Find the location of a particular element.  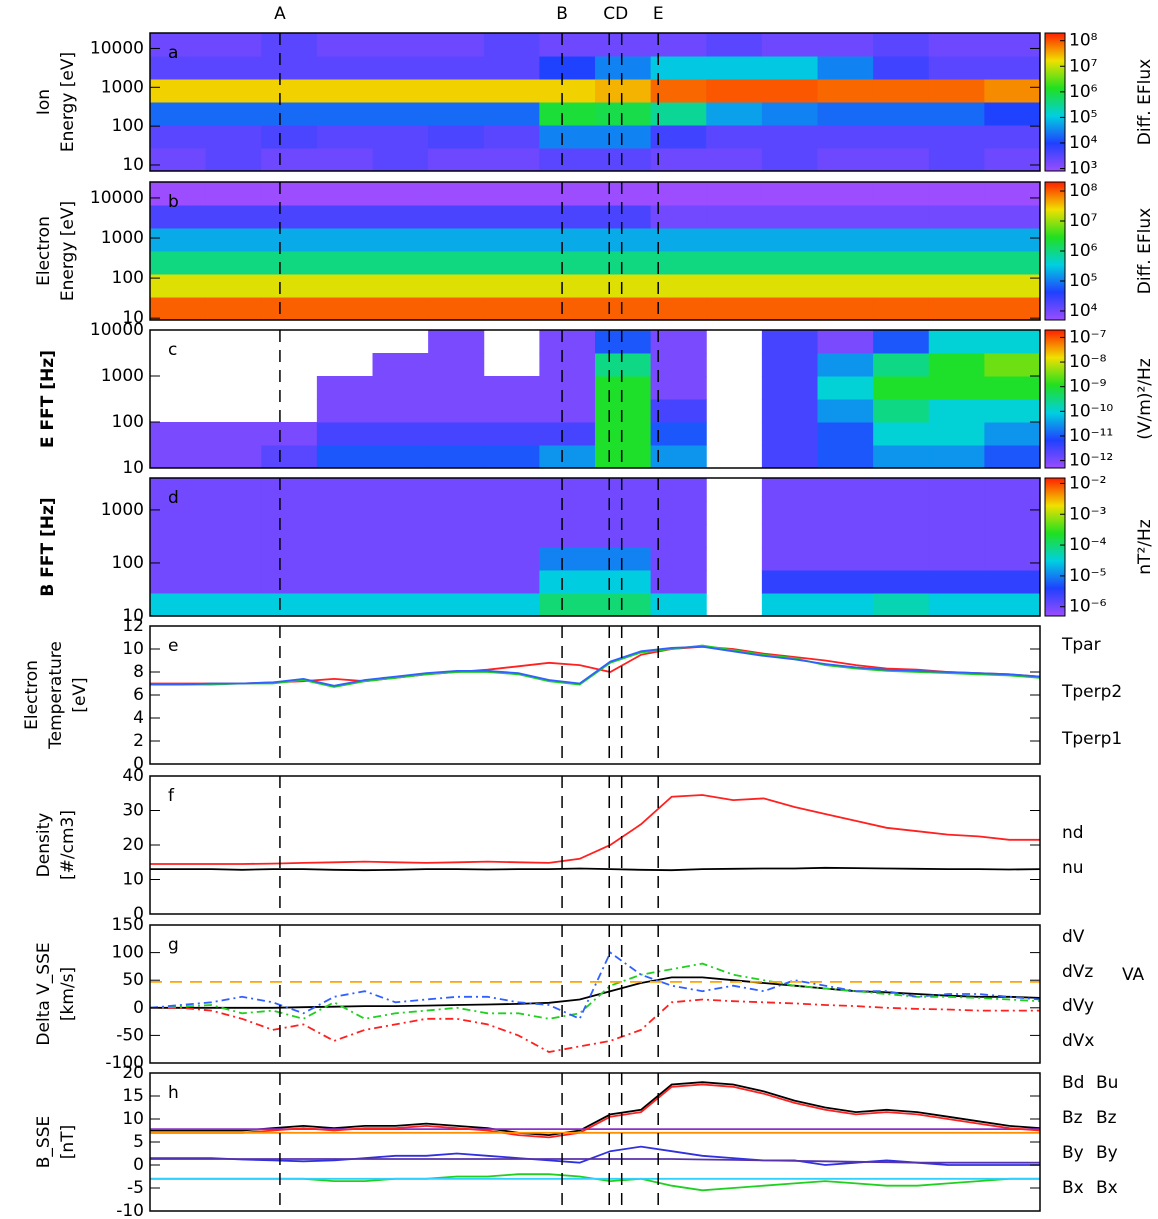

y-tick-label: 20 is located at coordinates (133, 845).